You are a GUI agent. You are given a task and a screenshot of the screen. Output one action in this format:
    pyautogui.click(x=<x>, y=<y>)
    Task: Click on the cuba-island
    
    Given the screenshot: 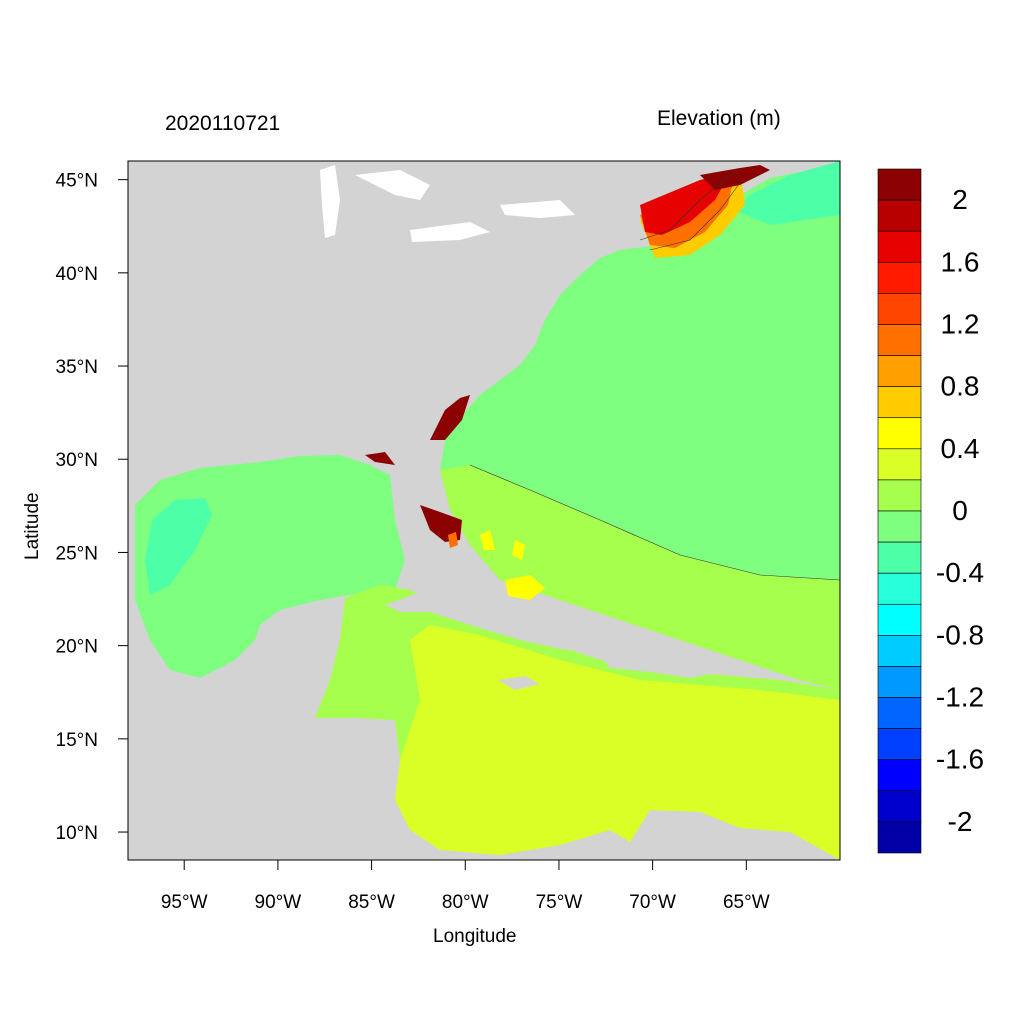 What is the action you would take?
    pyautogui.click(x=487, y=621)
    